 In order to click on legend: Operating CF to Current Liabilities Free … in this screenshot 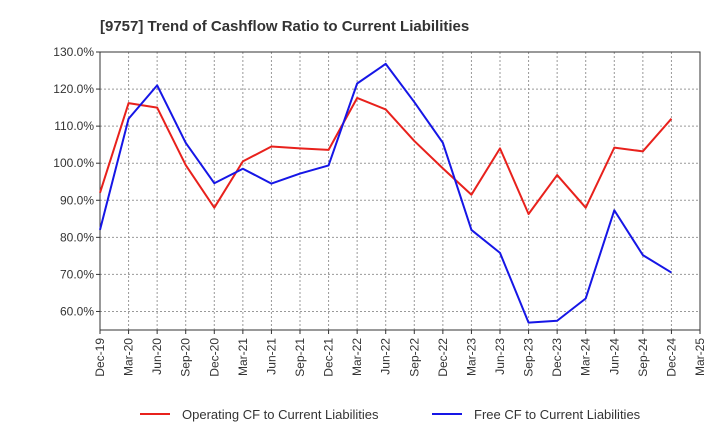, I will do `click(390, 414)`.